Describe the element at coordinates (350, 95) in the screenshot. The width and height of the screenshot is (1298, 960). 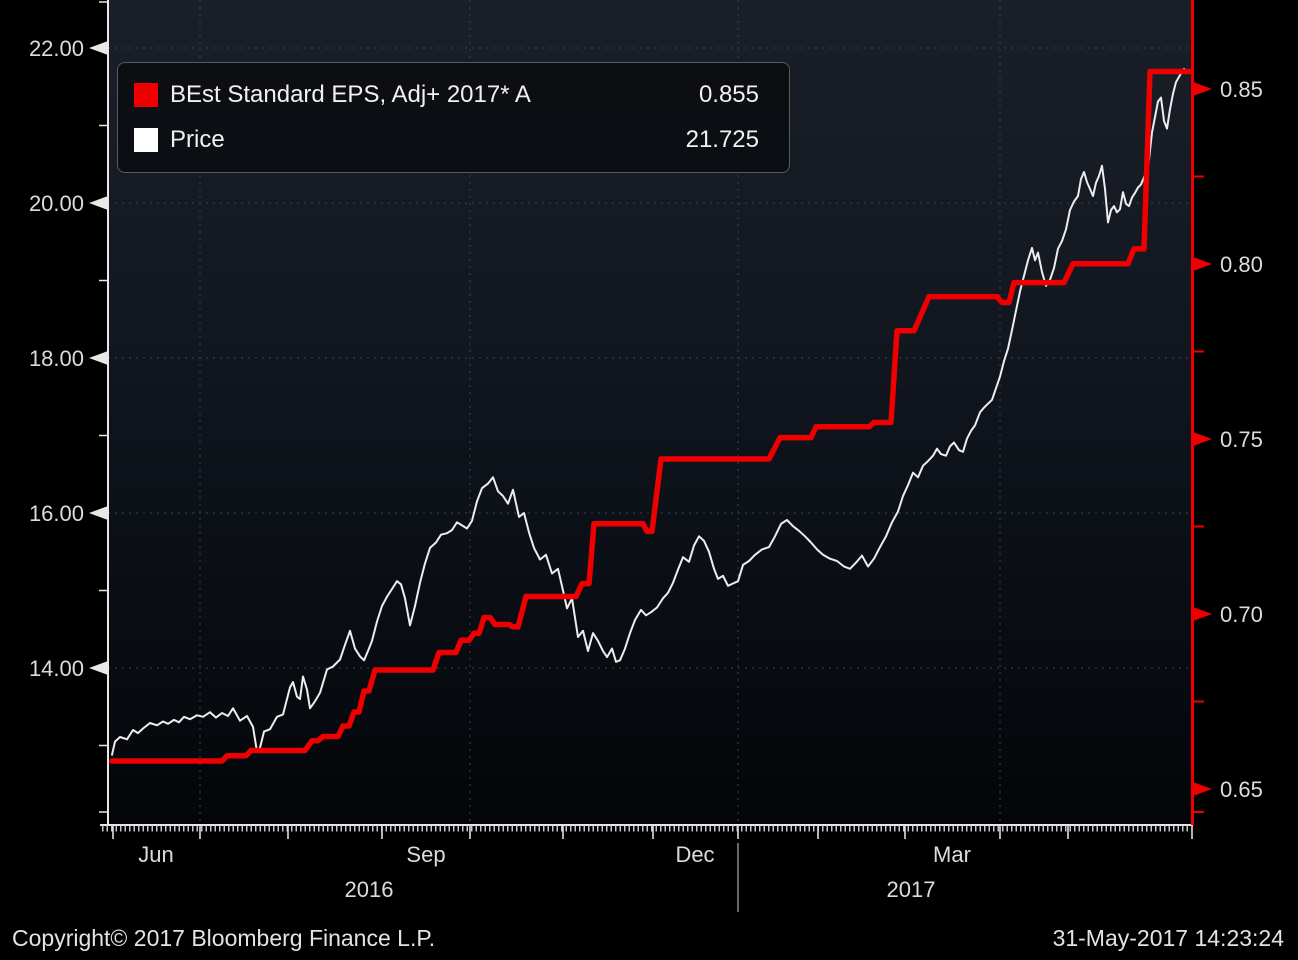
I see `eps-series-label: BEst Standard EPS, Adj+ 2017* A` at that location.